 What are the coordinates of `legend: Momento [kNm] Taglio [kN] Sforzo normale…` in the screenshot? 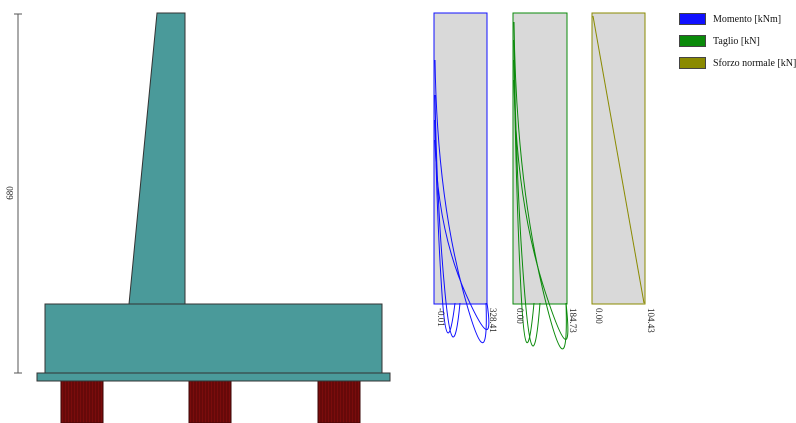 It's located at (737, 41).